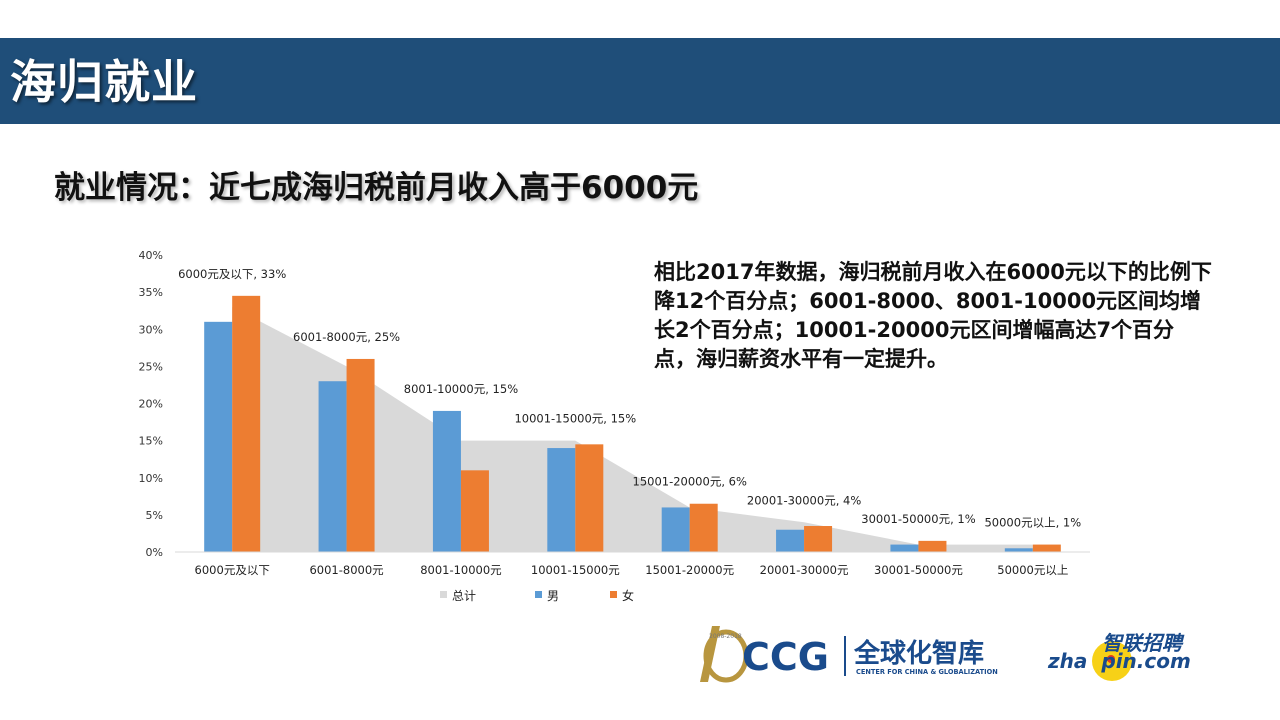  What do you see at coordinates (927, 672) in the screenshot?
I see `ccg-english-name: CENTER FOR CHINA & GLOBALIZATION` at bounding box center [927, 672].